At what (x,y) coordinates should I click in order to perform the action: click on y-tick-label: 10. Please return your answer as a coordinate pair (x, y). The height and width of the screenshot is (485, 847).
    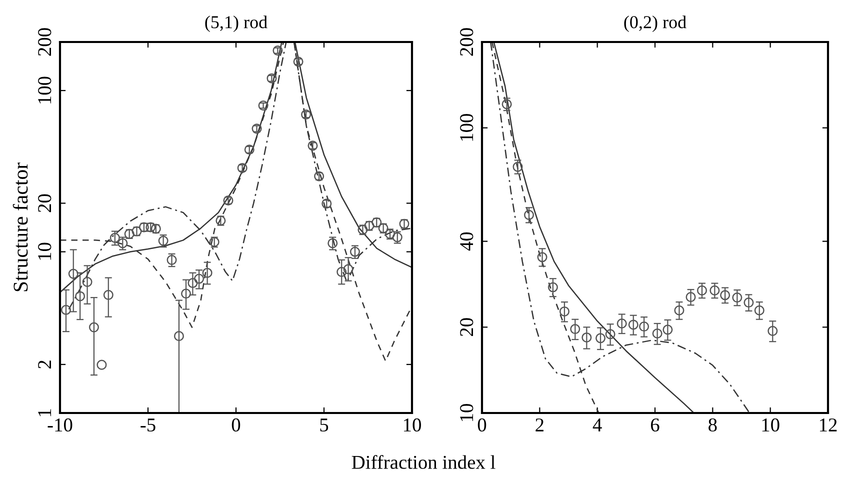
    Looking at the image, I should click on (45, 251).